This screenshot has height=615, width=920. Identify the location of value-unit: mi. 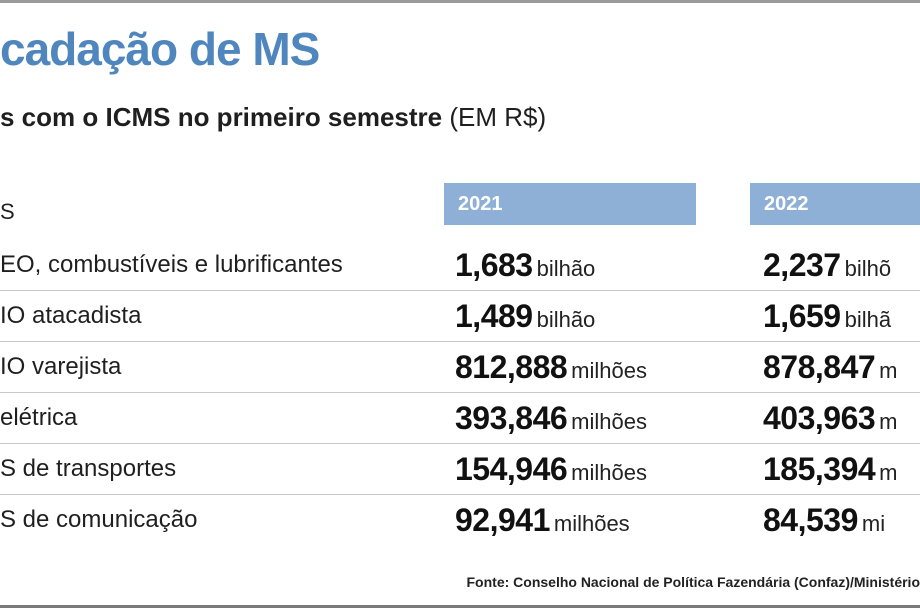
(873, 523).